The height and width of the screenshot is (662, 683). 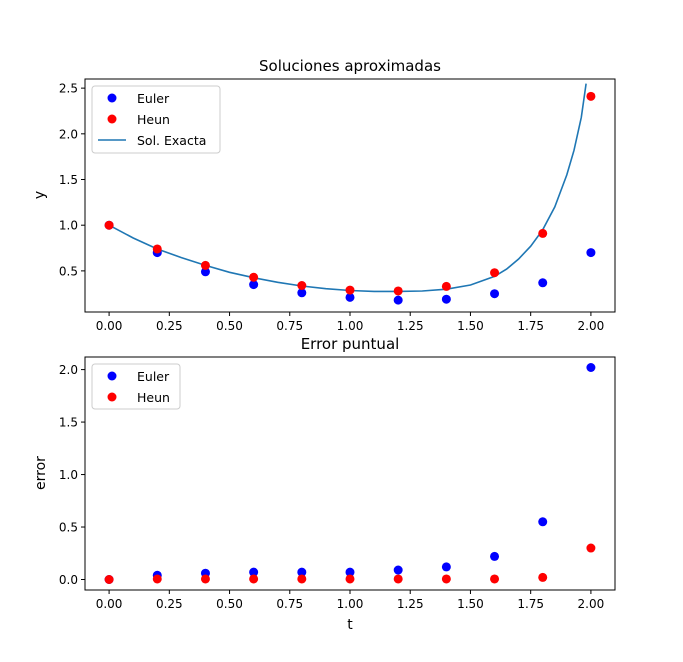 I want to click on x-axis-label: t, so click(x=350, y=625).